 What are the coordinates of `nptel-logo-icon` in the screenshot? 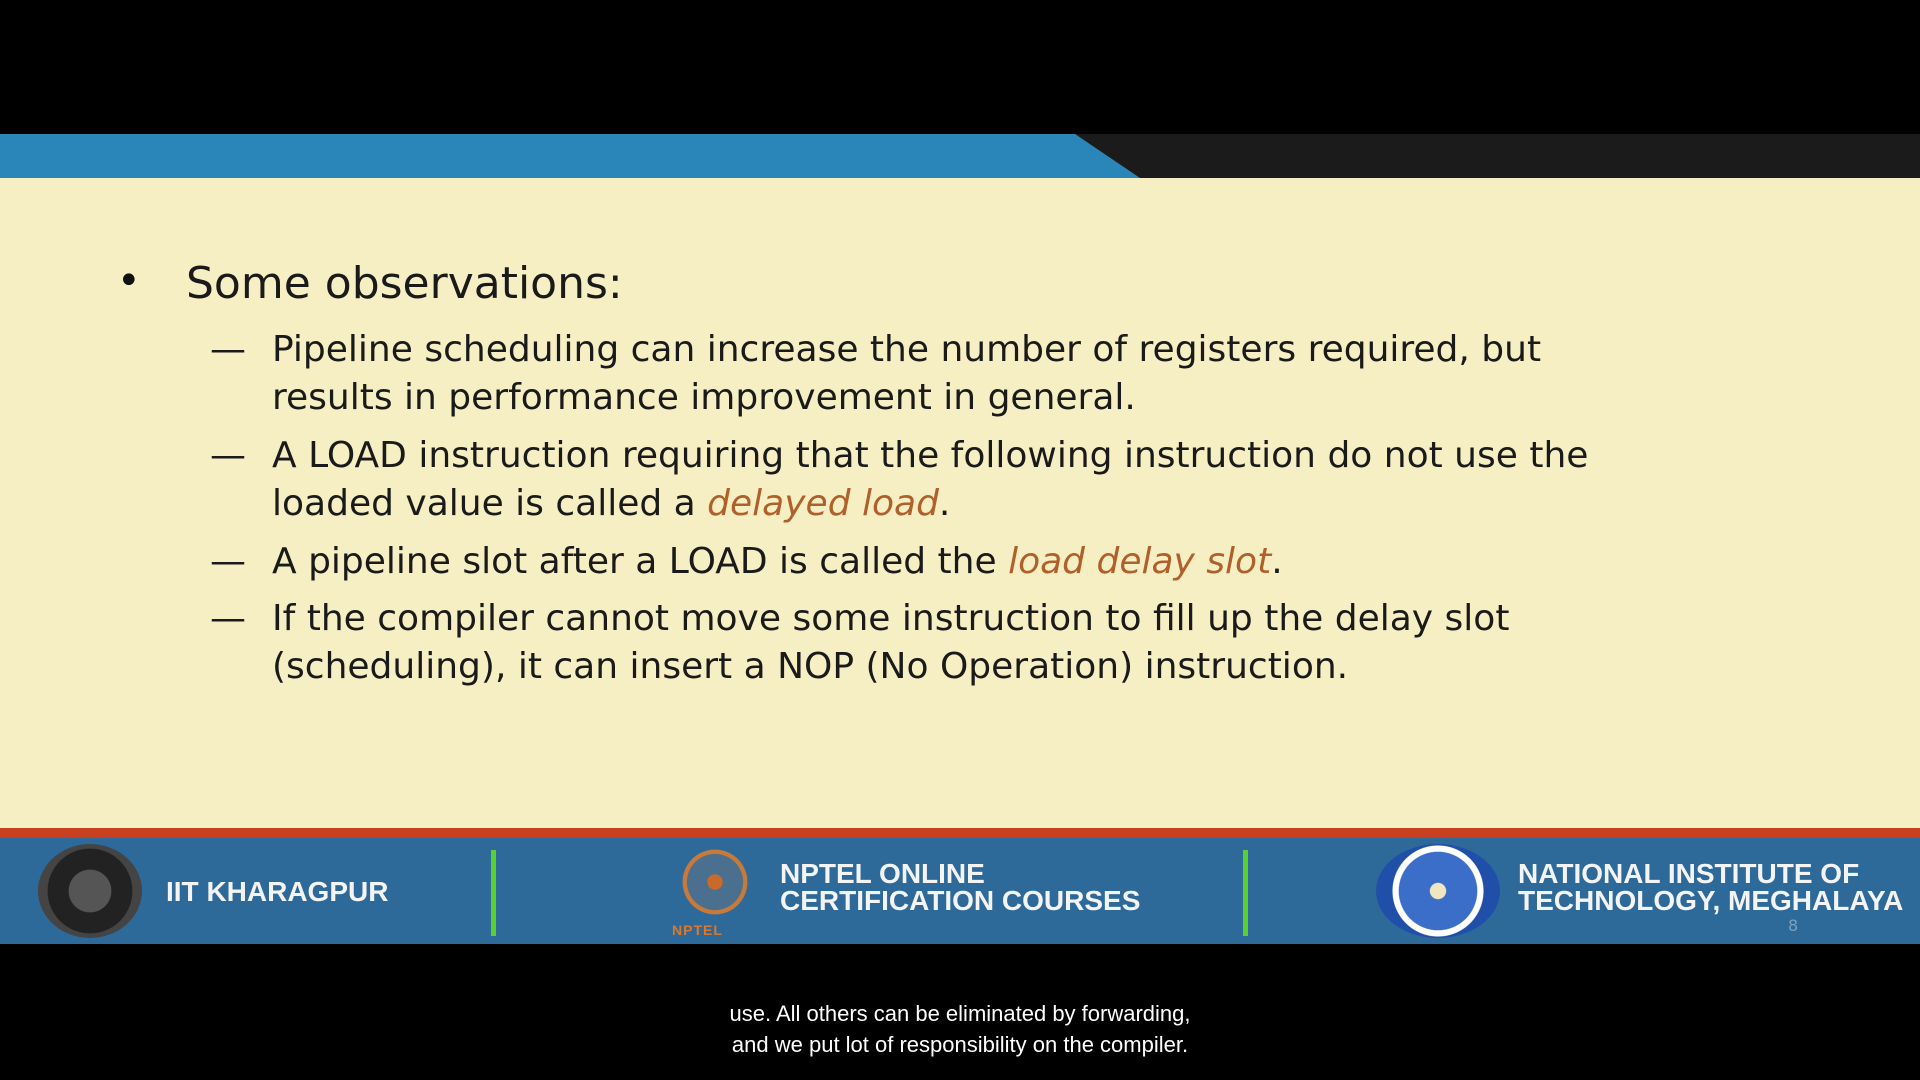 It's located at (715, 882).